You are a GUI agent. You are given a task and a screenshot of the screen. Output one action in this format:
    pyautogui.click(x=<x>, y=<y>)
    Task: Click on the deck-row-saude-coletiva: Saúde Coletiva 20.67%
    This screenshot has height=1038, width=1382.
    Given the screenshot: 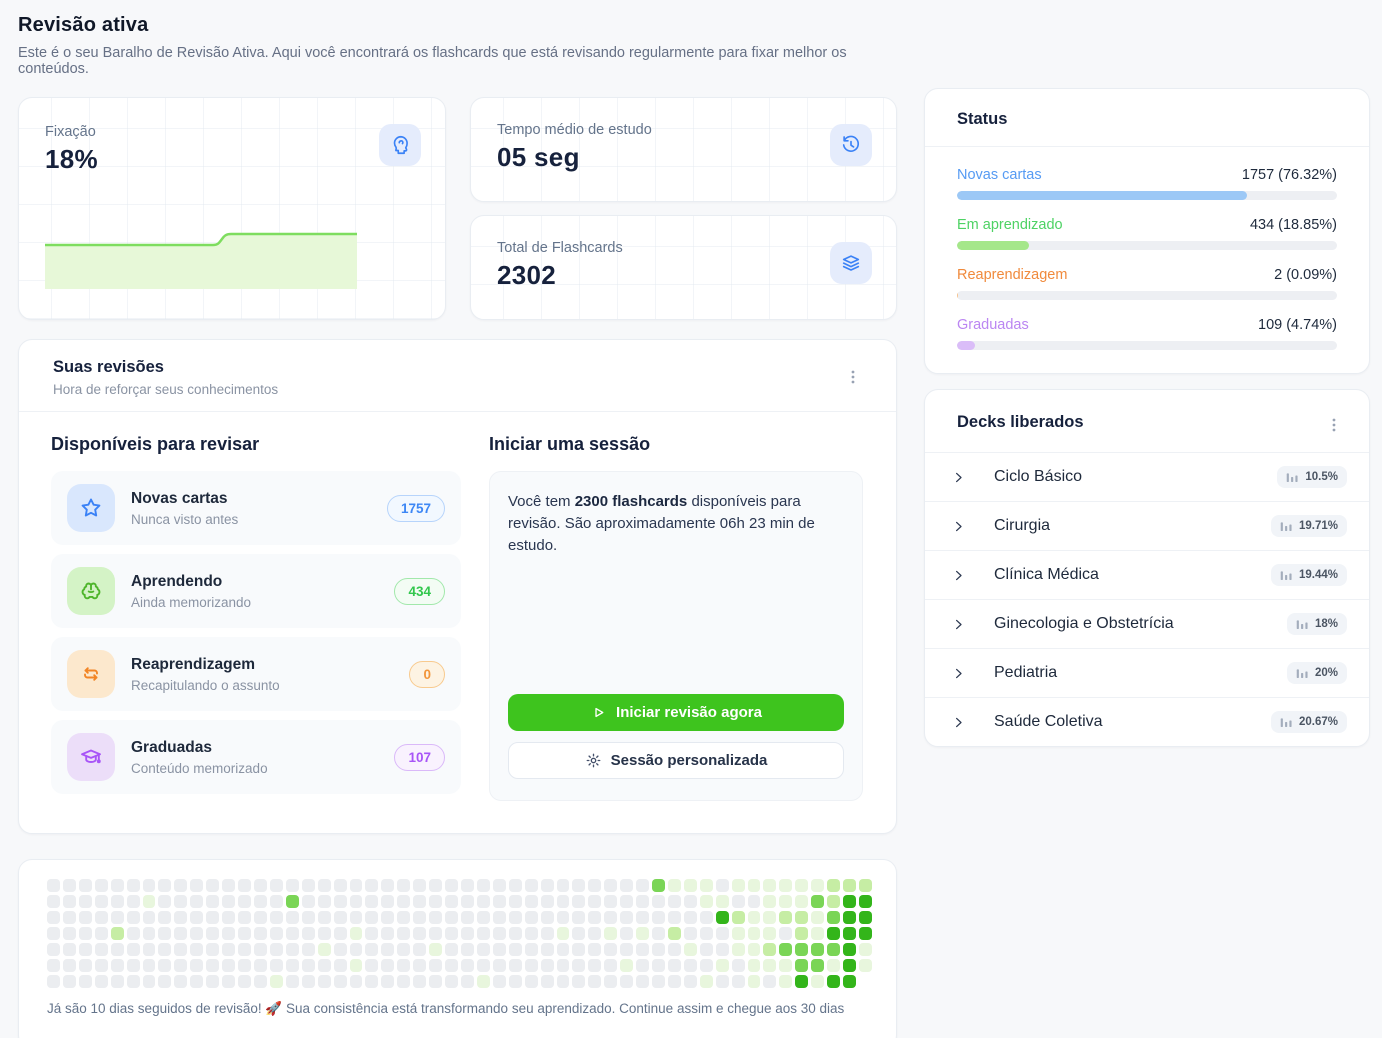 What is the action you would take?
    pyautogui.click(x=1147, y=721)
    